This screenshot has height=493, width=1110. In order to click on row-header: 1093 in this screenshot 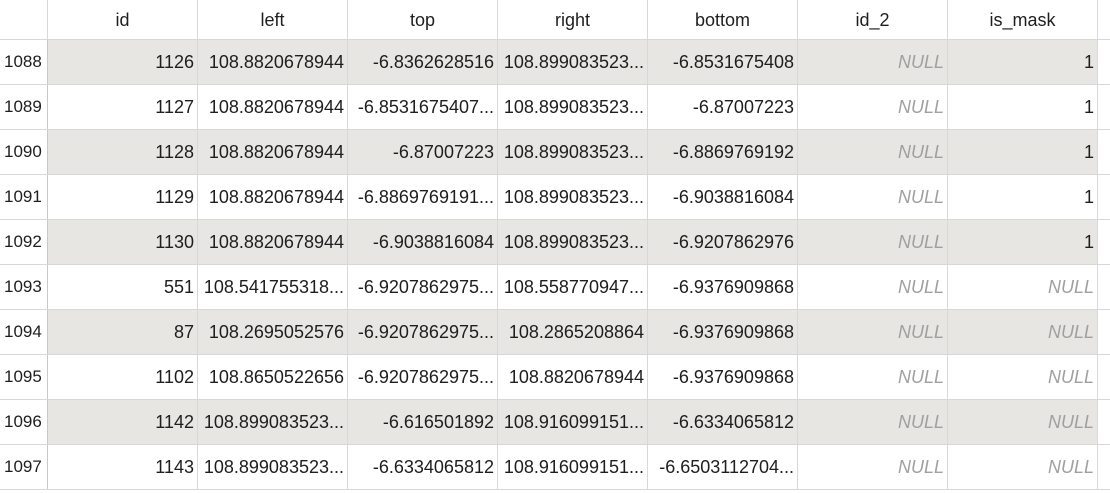, I will do `click(24, 287)`.